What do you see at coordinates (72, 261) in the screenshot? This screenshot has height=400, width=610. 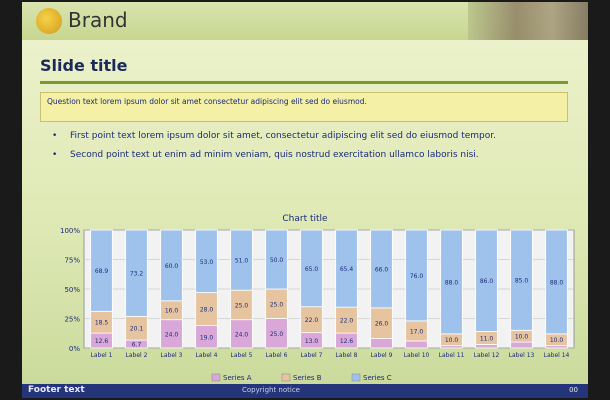 I see `y-tick-label: 75%` at bounding box center [72, 261].